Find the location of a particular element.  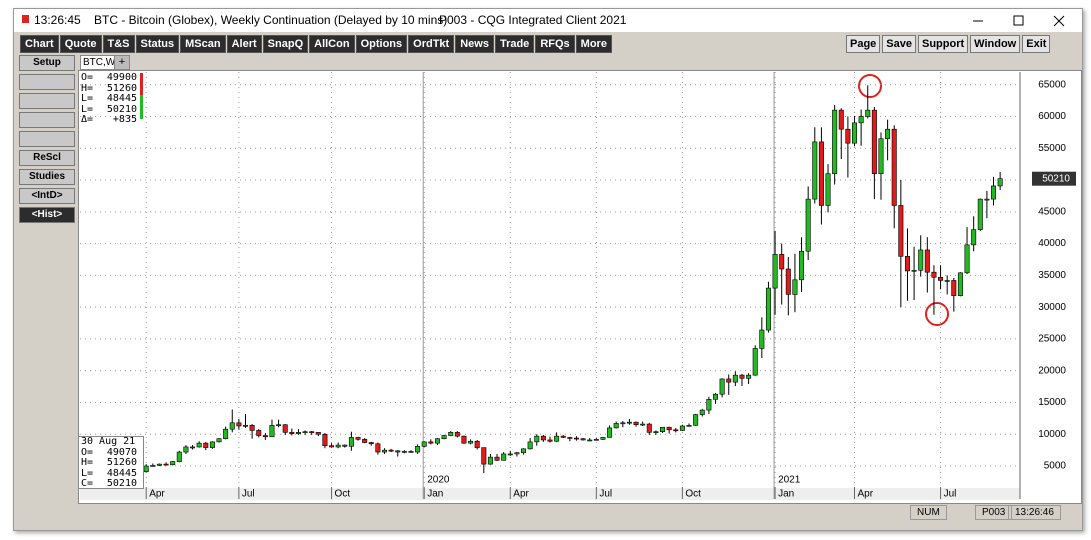

year-label: 2021 is located at coordinates (789, 480).